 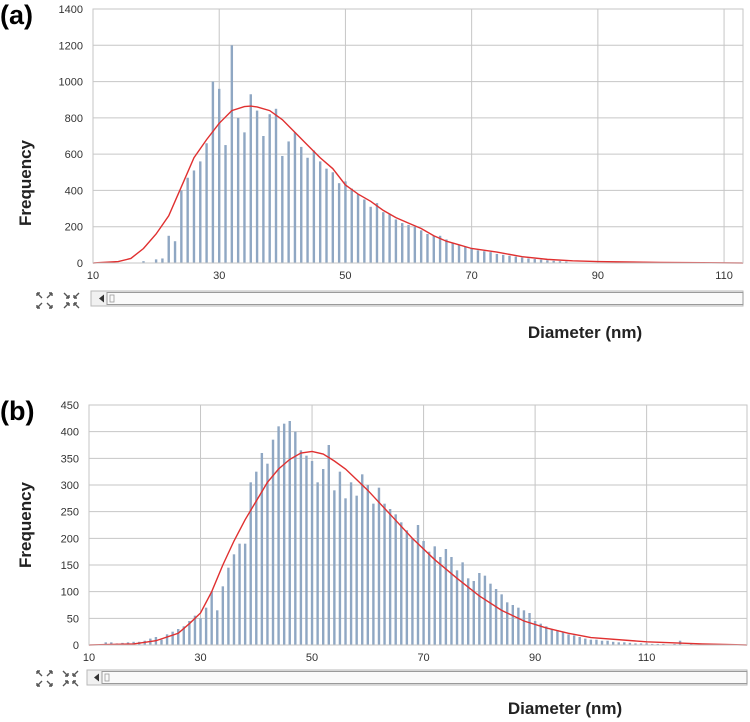 What do you see at coordinates (312, 658) in the screenshot?
I see `x-tick-label: 50` at bounding box center [312, 658].